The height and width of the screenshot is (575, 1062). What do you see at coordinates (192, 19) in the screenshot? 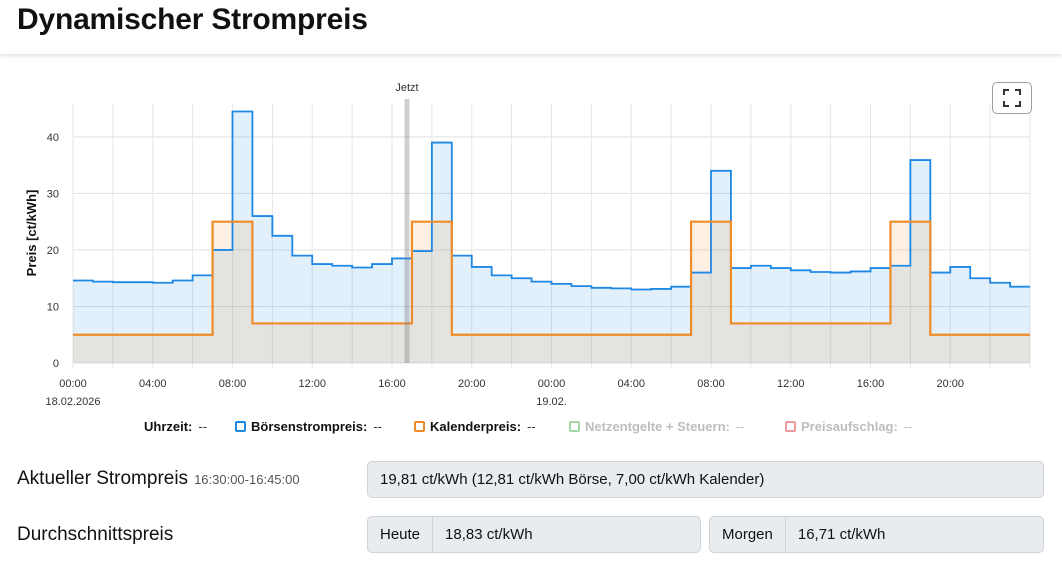
I see `page-title: Dynamischer Strompreis` at bounding box center [192, 19].